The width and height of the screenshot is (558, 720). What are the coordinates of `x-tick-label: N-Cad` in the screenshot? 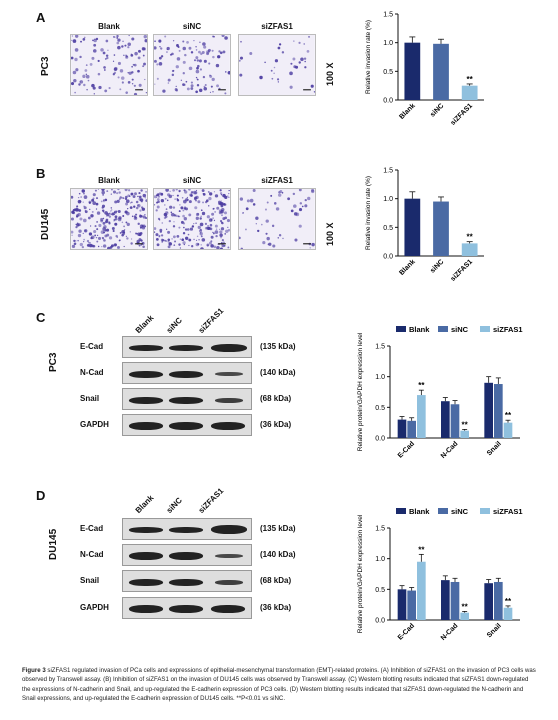 It's located at (450, 450).